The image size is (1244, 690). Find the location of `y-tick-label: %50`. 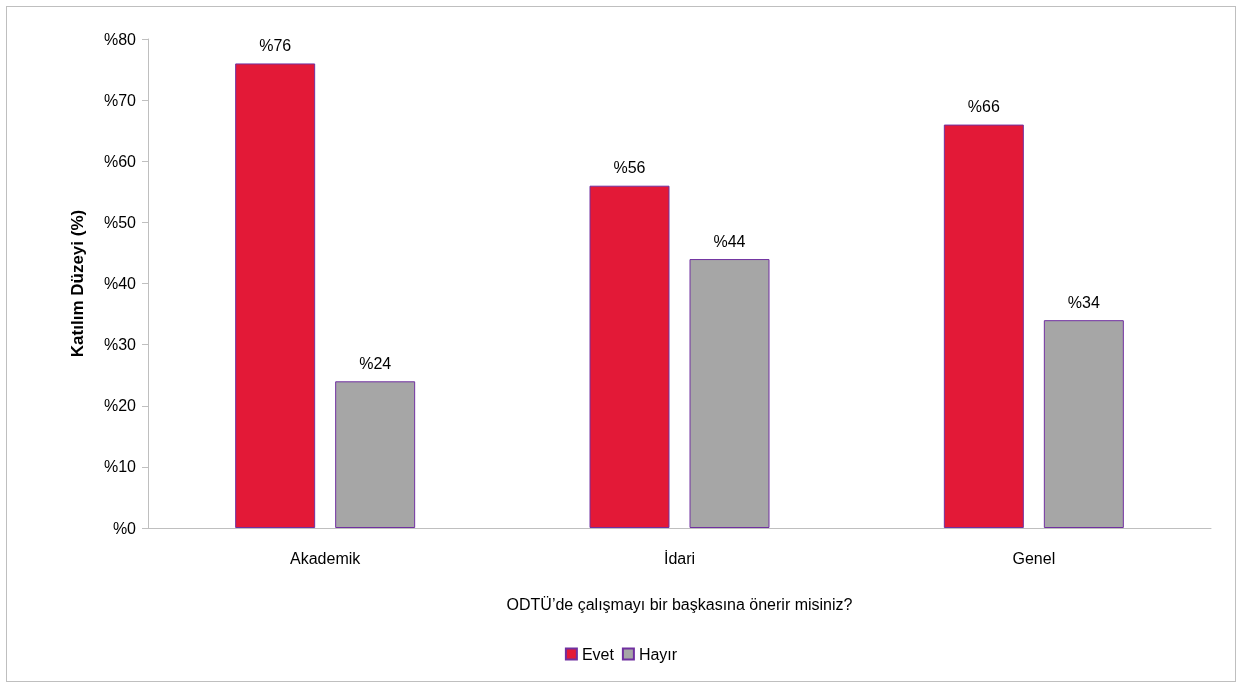

y-tick-label: %50 is located at coordinates (120, 222).